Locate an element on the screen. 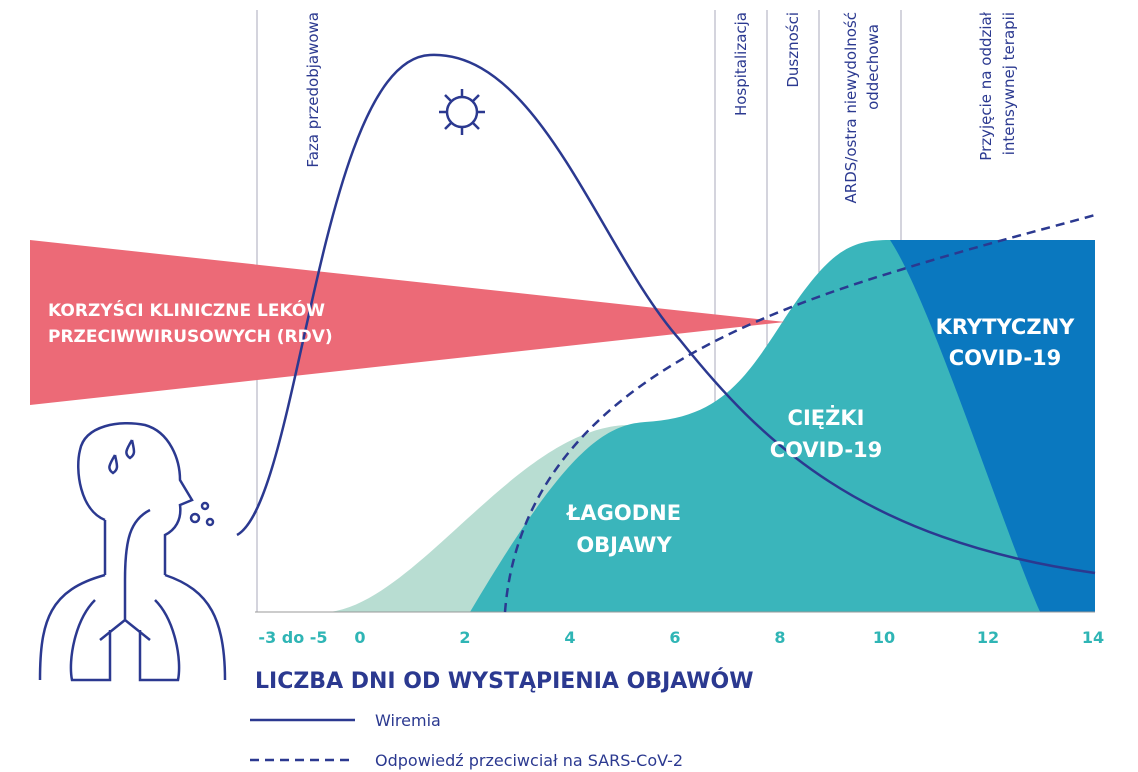 The width and height of the screenshot is (1138, 772). legend-label: Odpowiedź przeciwciał na SARS-CoV-2 is located at coordinates (529, 760).